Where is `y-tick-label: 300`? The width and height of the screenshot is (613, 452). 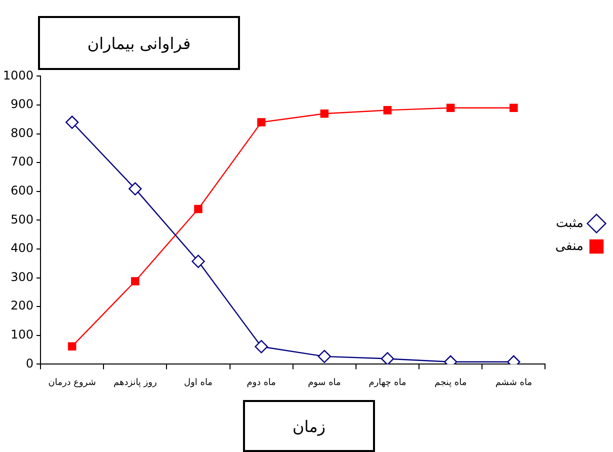 y-tick-label: 300 is located at coordinates (22, 277).